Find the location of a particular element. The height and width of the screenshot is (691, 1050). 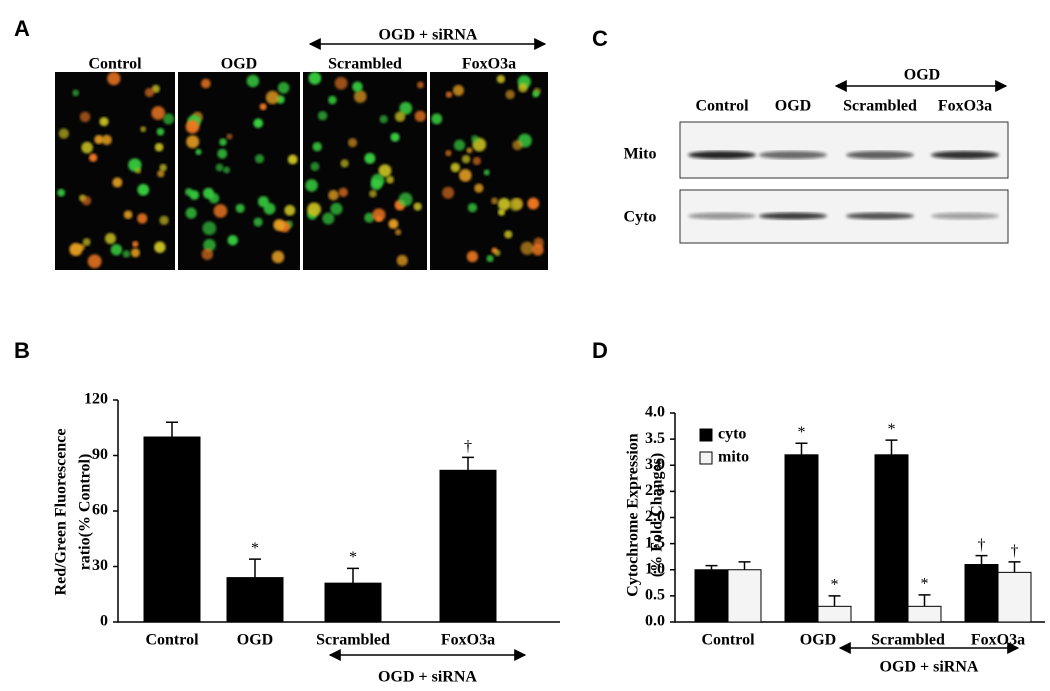

y-tick-label: 120 is located at coordinates (96, 399).